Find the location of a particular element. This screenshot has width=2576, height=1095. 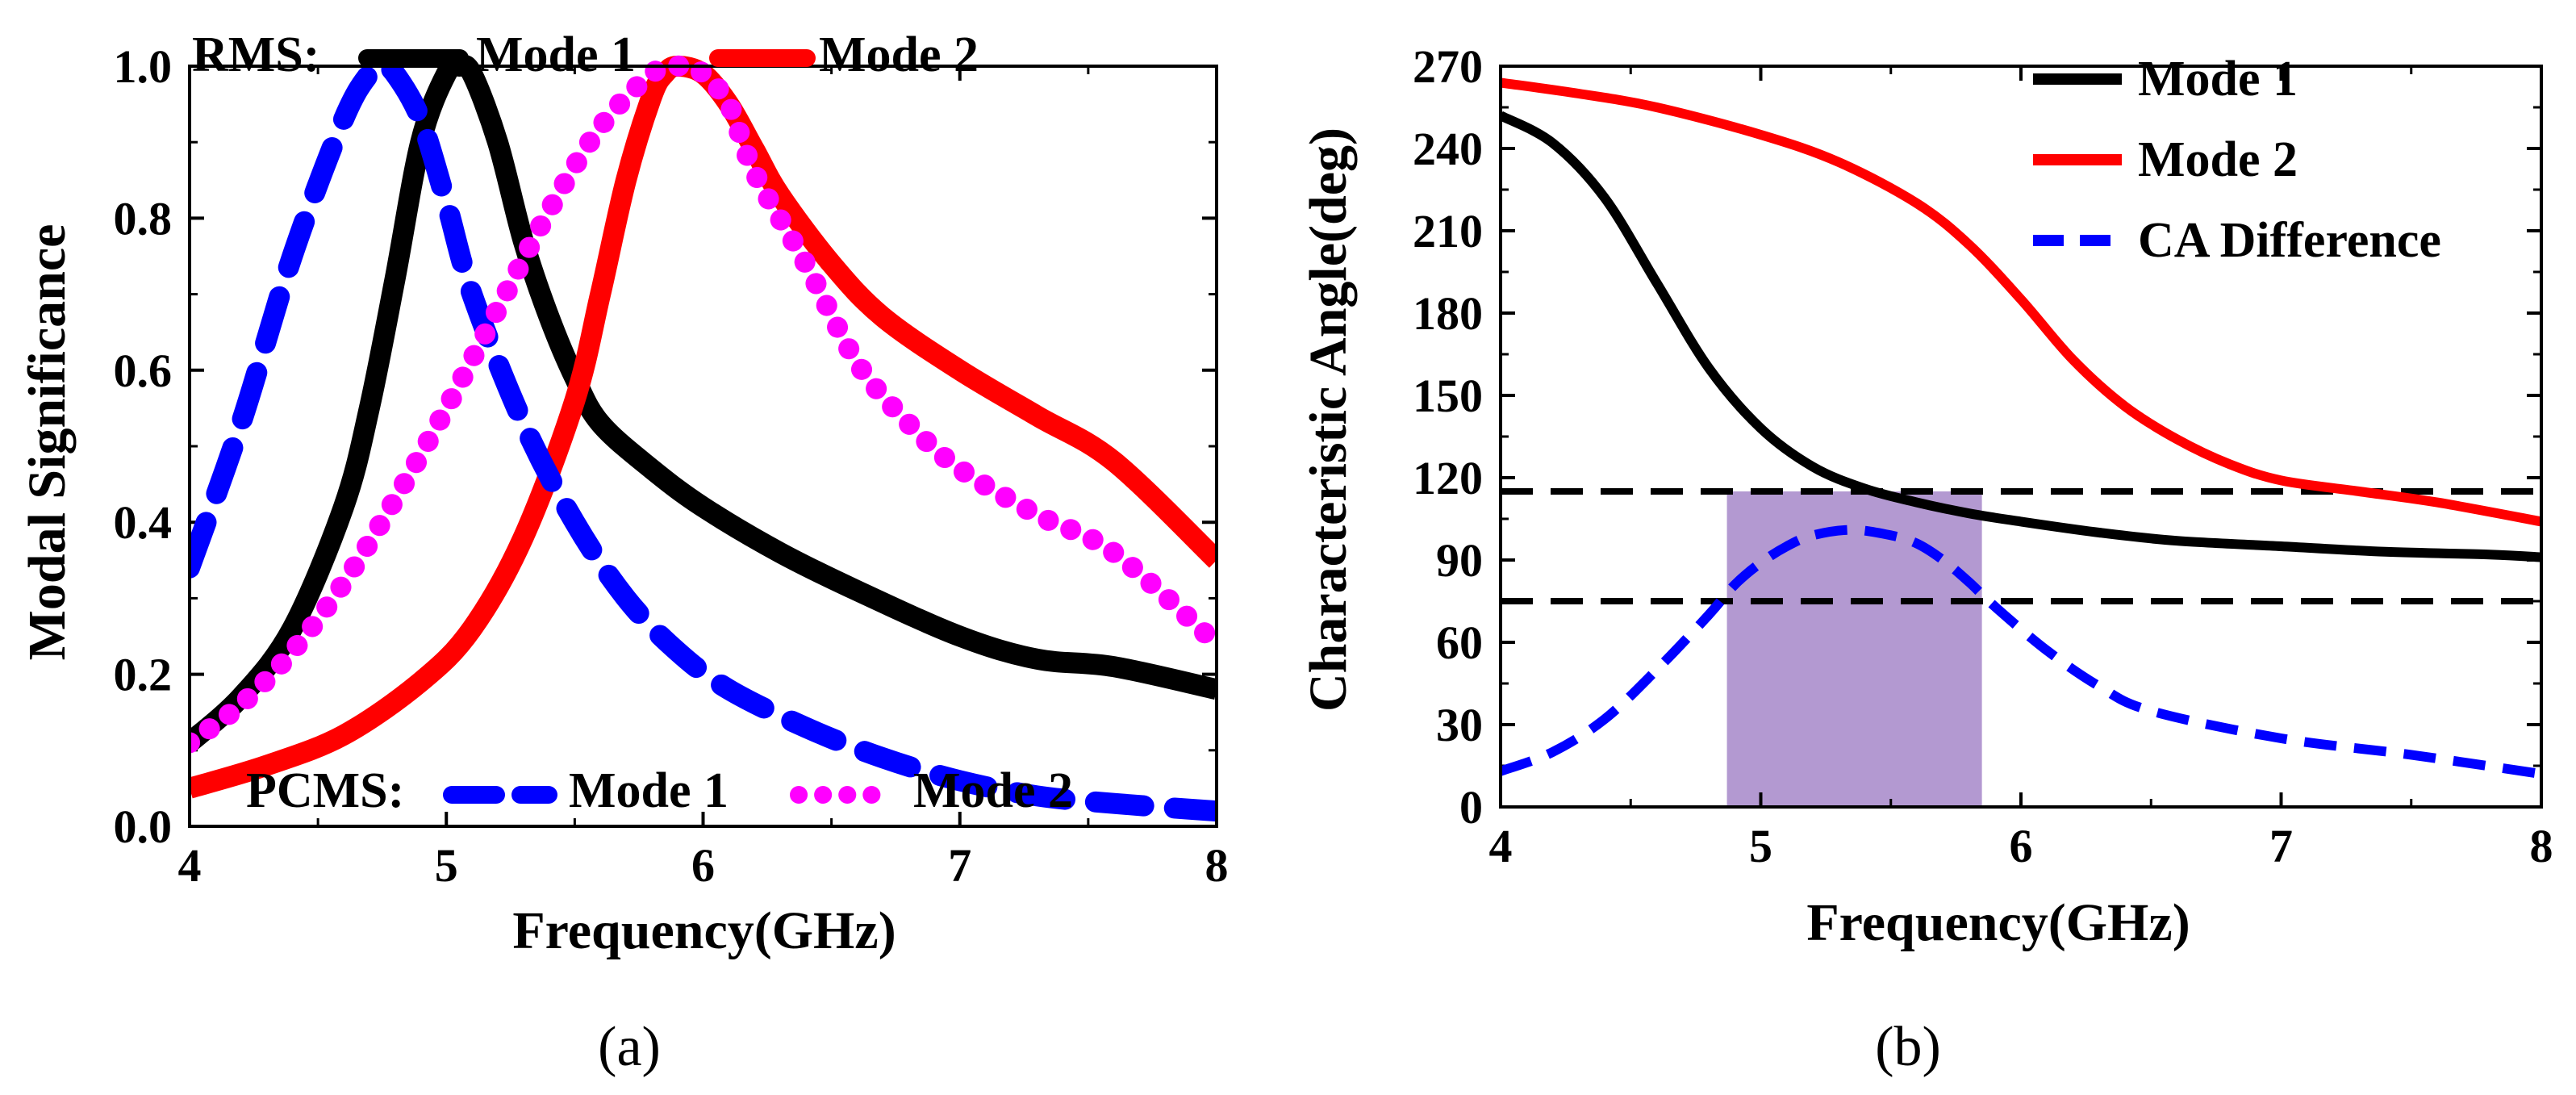

panel-a-legend-rms: RMS: Mode 1 Mode 2 is located at coordinates (585, 54).